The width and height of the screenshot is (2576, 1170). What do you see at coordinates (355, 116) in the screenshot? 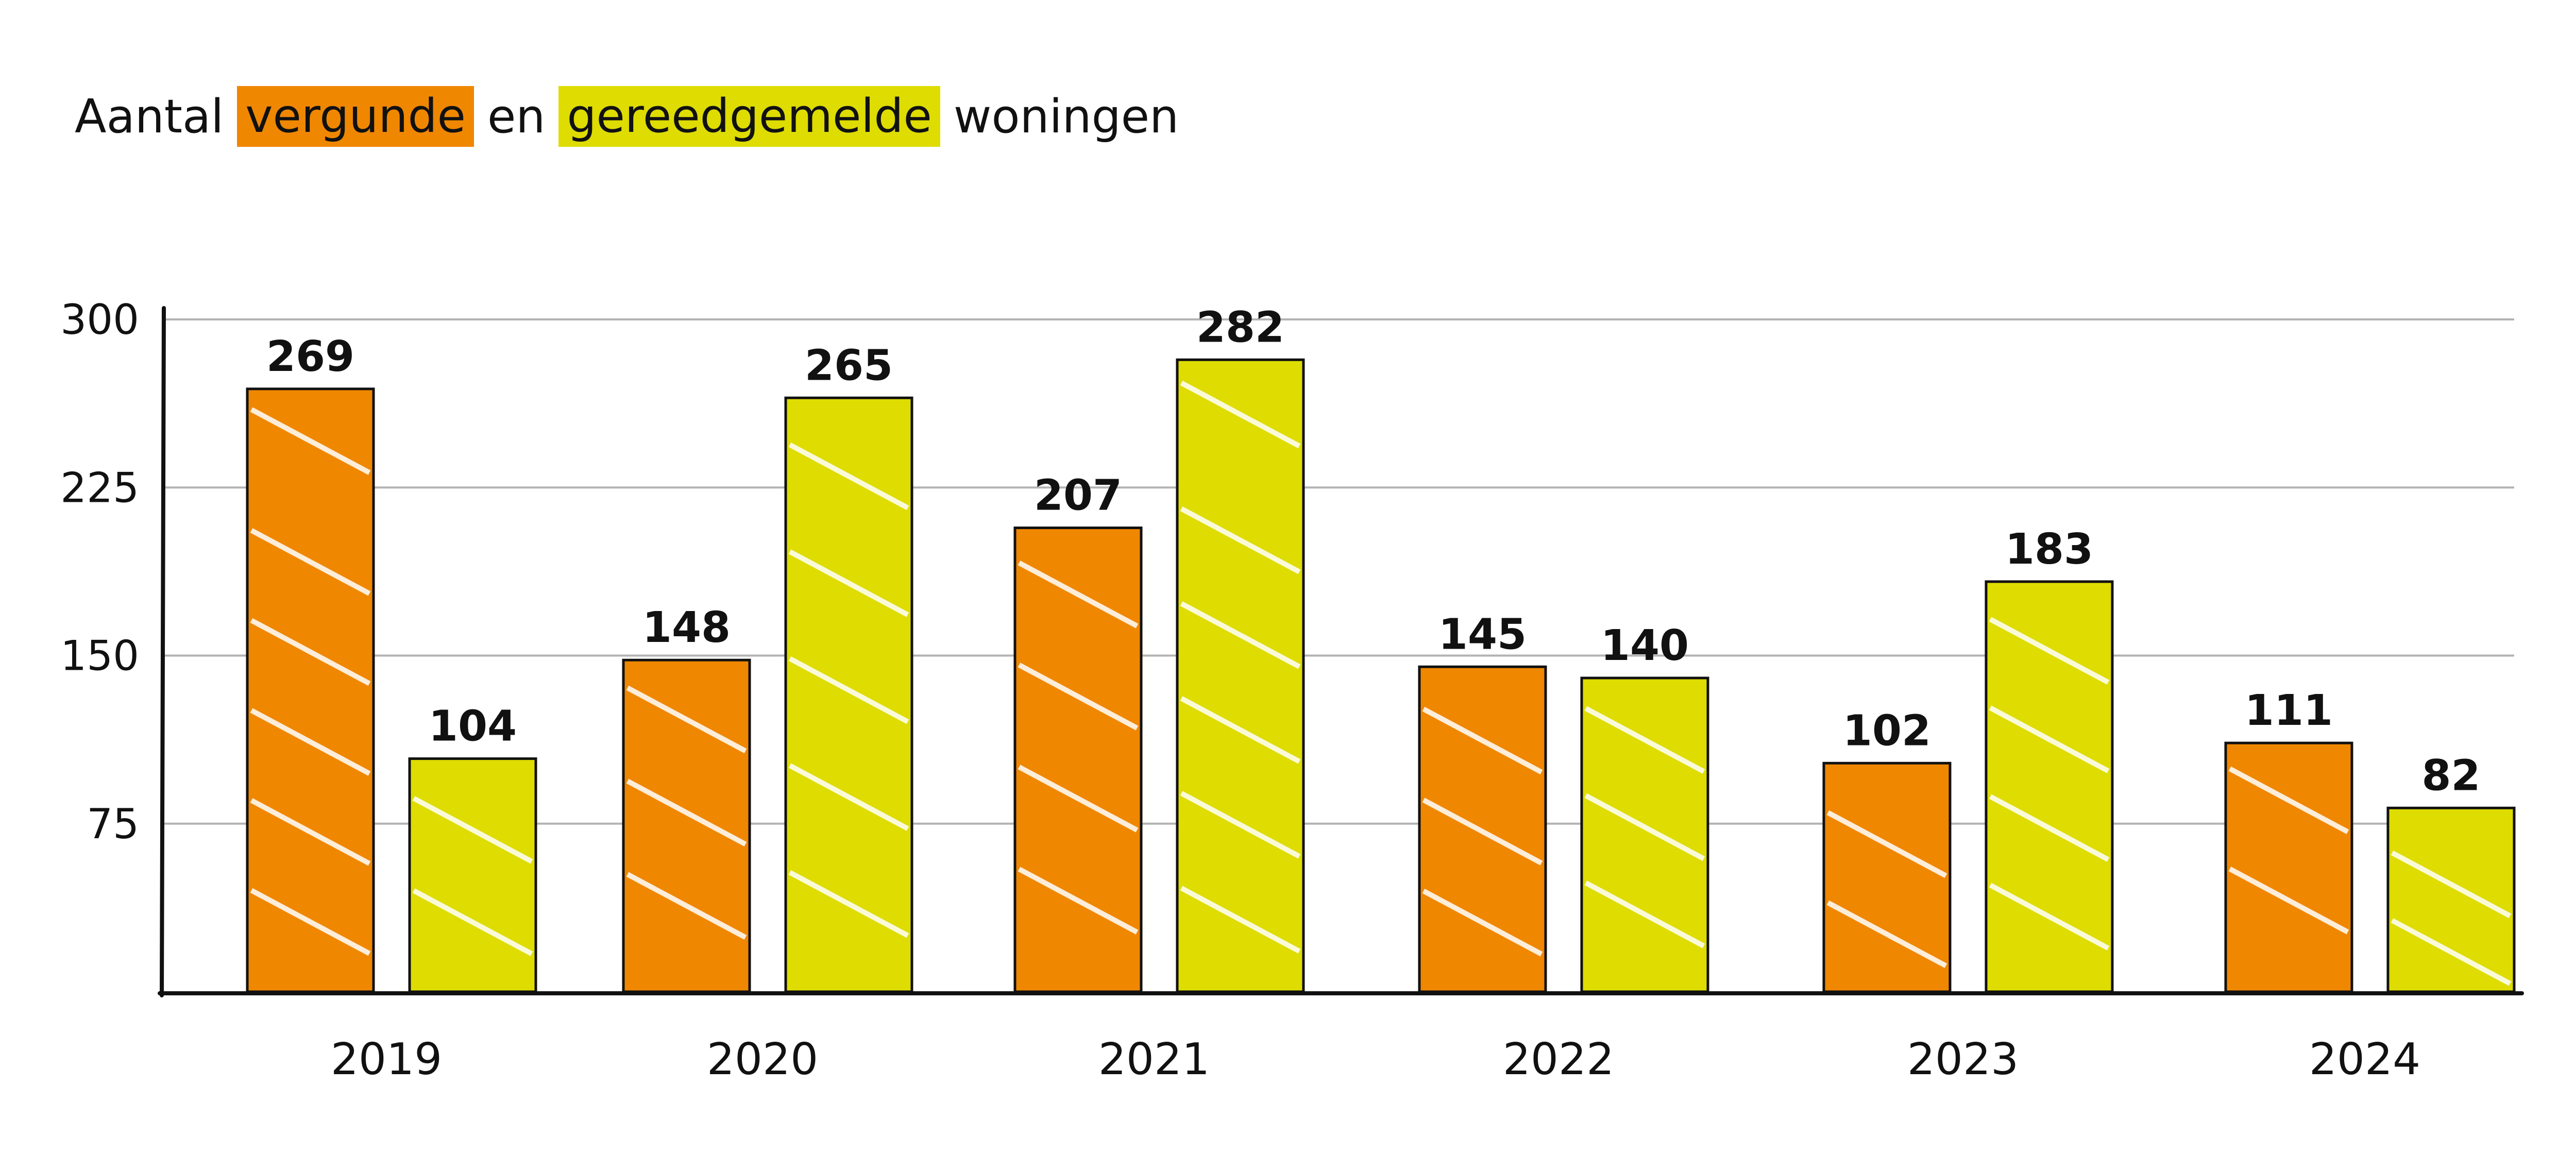
I see `title-series1-highlight: vergunde` at bounding box center [355, 116].